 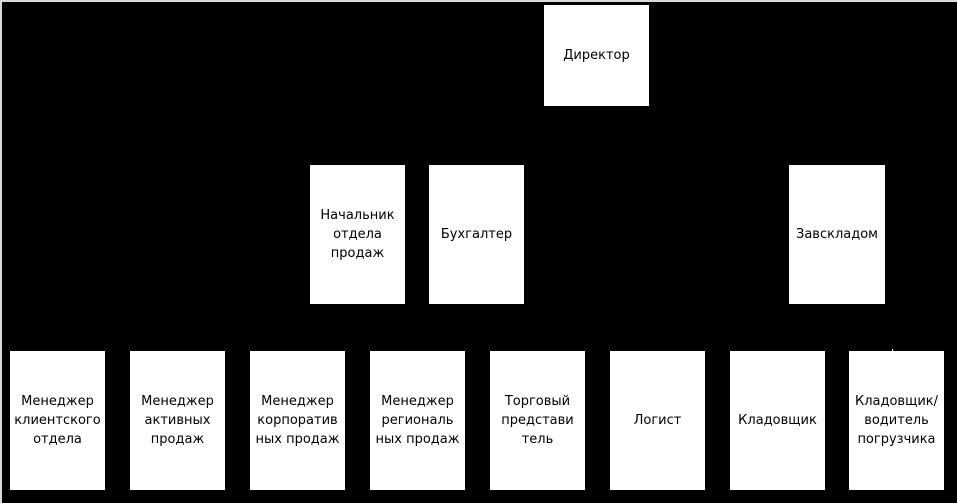 I want to click on node-client-manager: Менеджер клиентского отдела, so click(x=57, y=420).